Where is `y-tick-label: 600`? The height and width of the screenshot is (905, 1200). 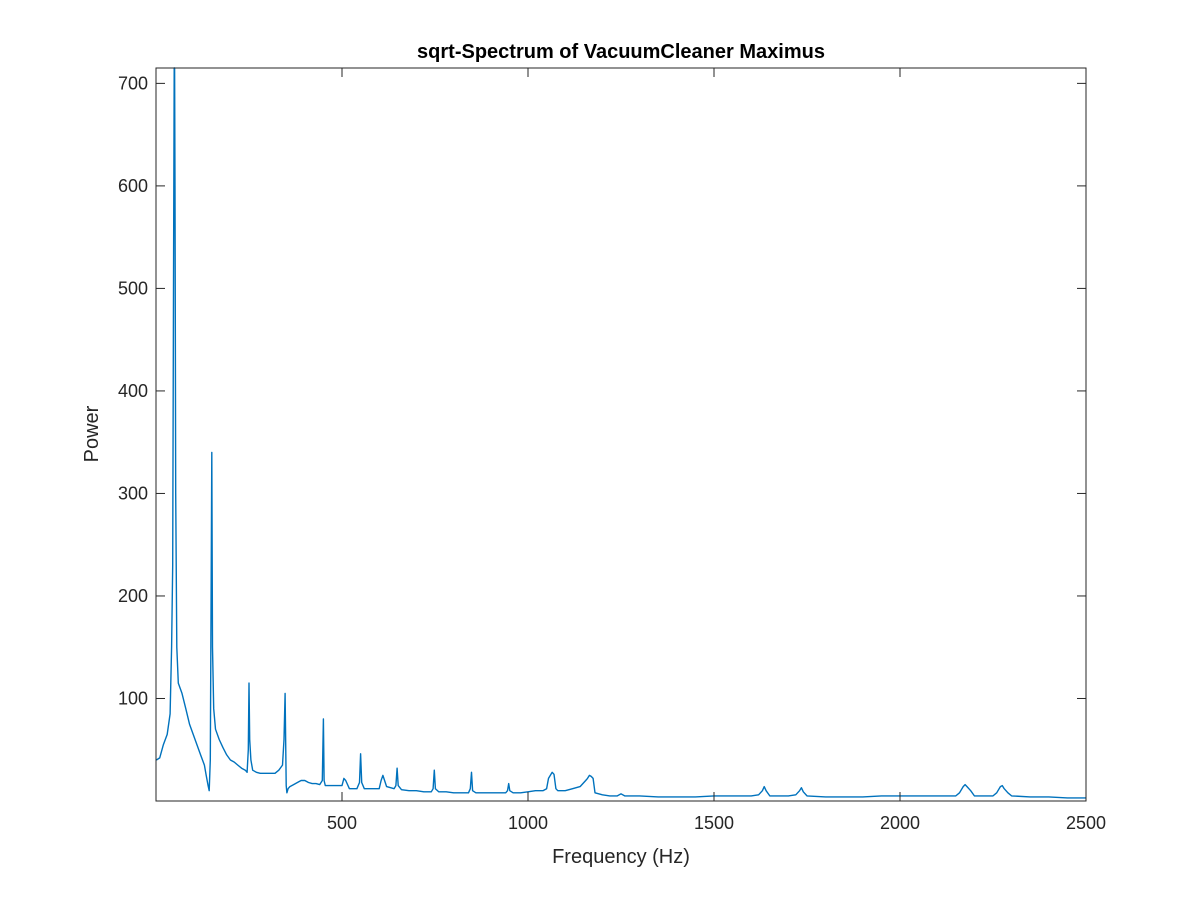
y-tick-label: 600 is located at coordinates (133, 186).